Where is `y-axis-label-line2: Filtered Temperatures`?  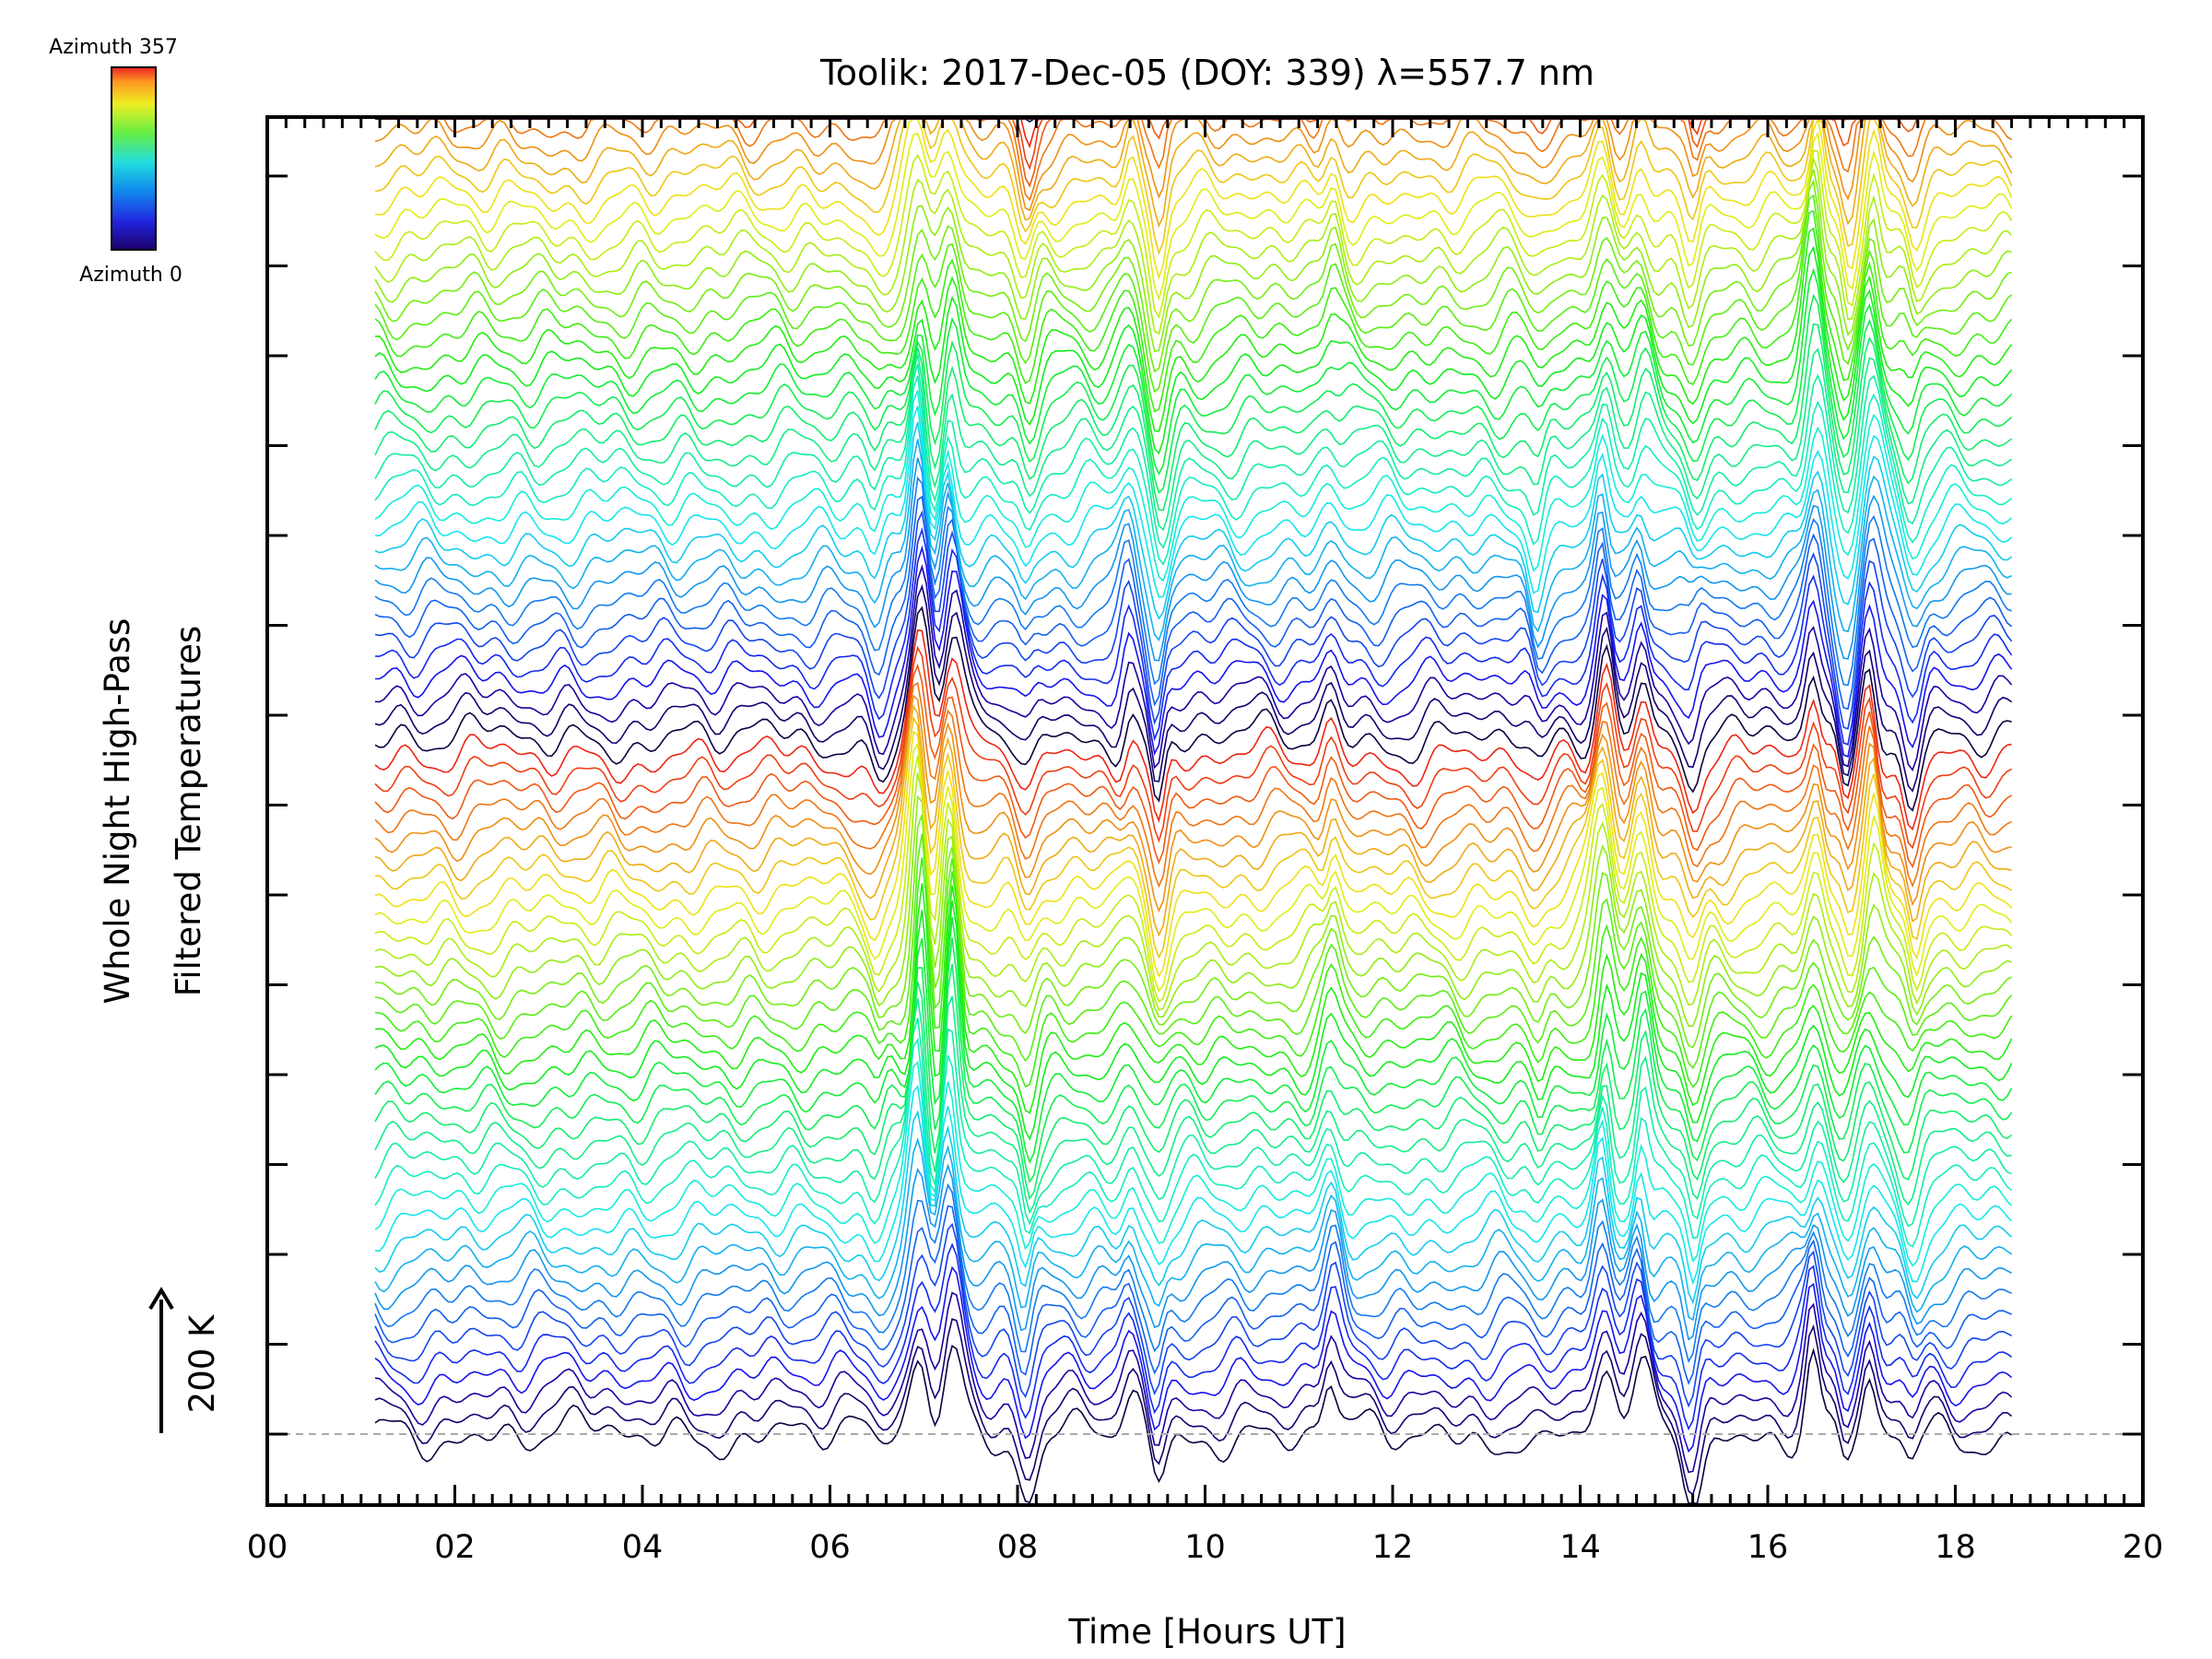 y-axis-label-line2: Filtered Temperatures is located at coordinates (188, 811).